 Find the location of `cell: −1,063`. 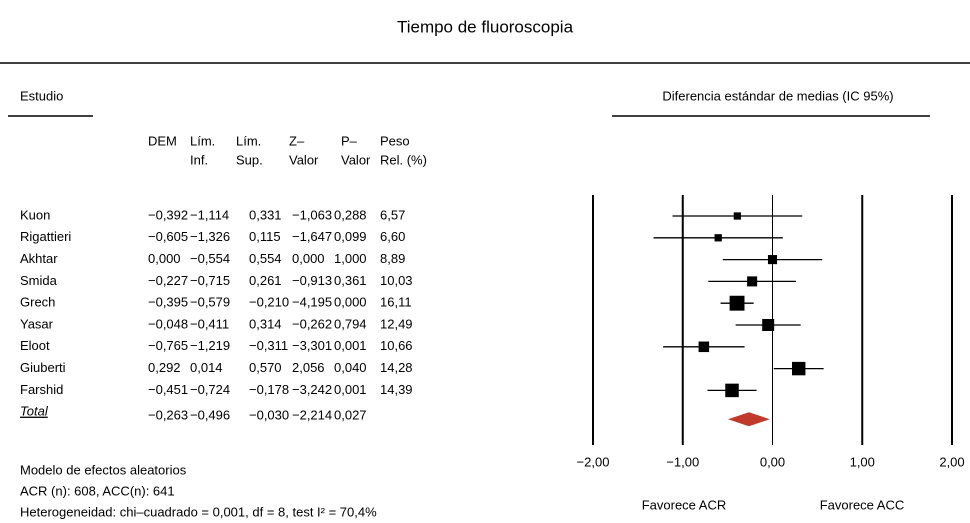

cell: −1,063 is located at coordinates (312, 214).